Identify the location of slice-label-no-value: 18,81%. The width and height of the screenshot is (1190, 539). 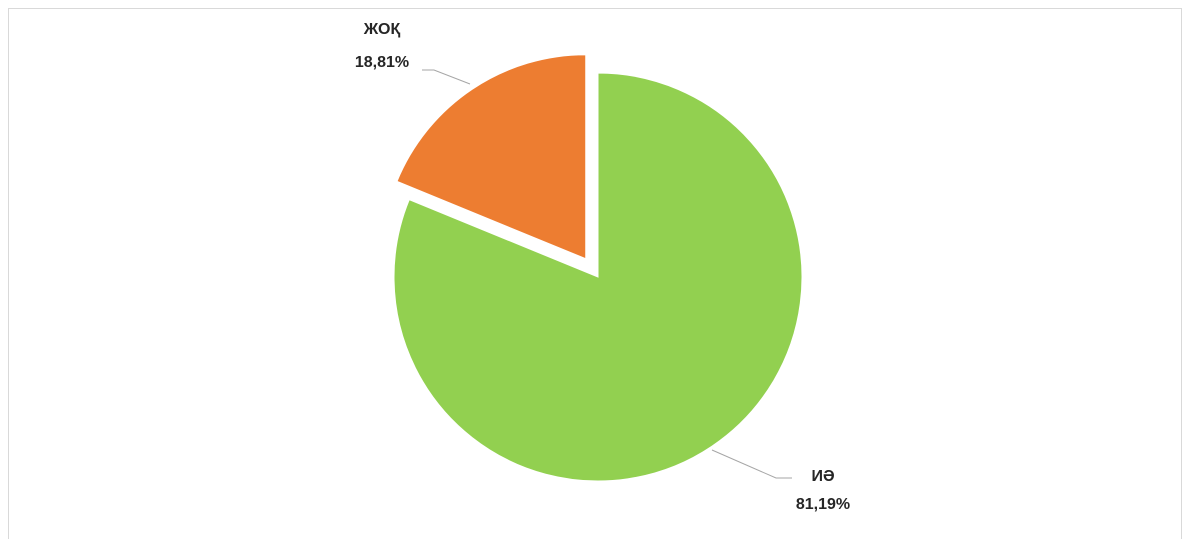
(382, 62).